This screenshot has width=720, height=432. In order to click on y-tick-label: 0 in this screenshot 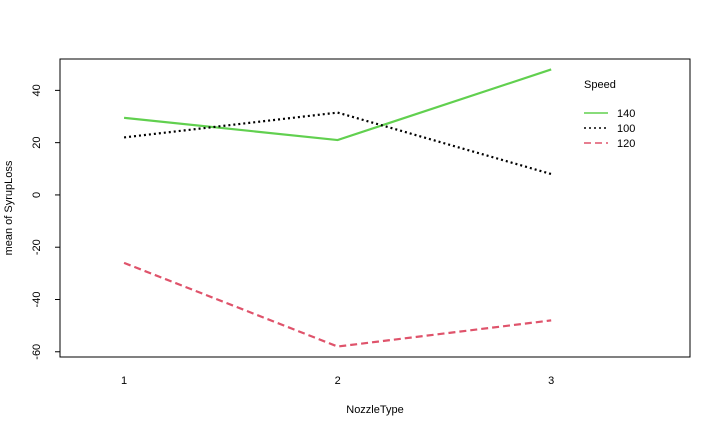, I will do `click(37, 195)`.